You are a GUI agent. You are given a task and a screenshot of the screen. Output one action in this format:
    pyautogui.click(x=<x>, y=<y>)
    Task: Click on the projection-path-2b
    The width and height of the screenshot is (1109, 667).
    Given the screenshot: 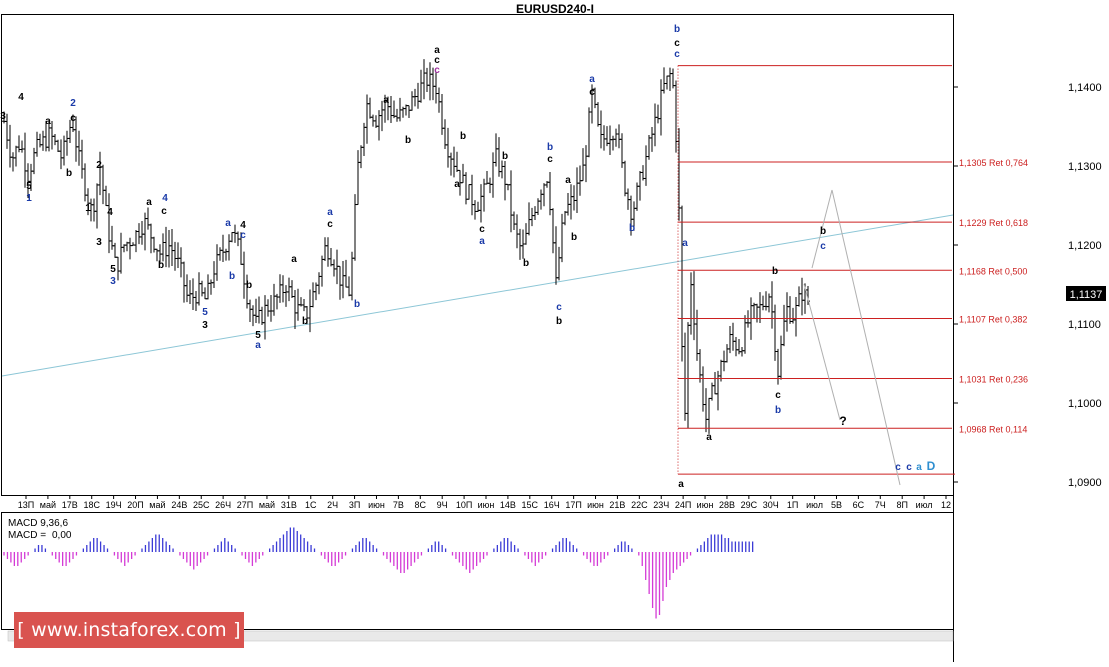 What is the action you would take?
    pyautogui.click(x=866, y=337)
    